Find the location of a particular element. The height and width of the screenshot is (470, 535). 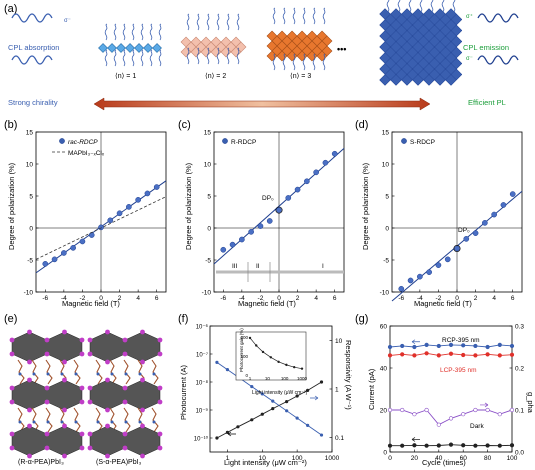

y-tick-label-right: 0.3 is located at coordinates (519, 326).